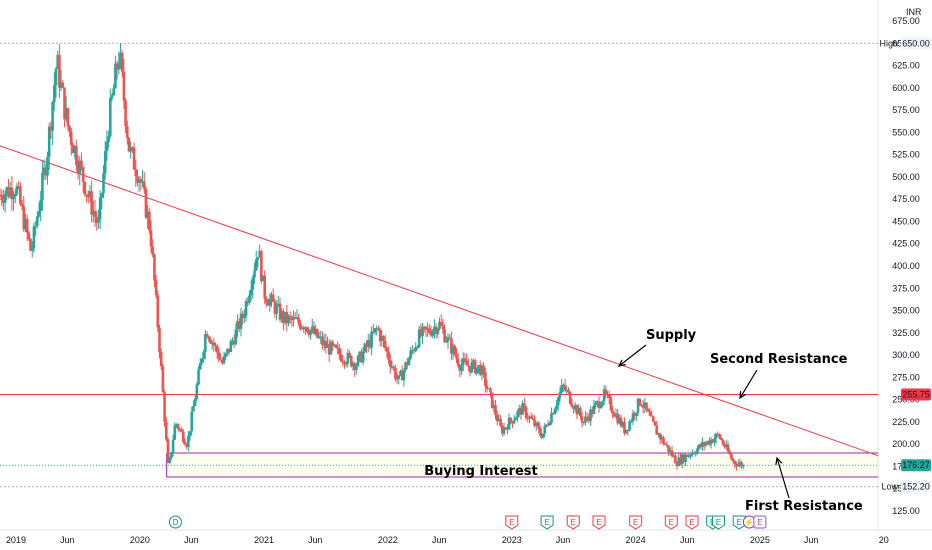 This screenshot has height=550, width=932. What do you see at coordinates (906, 132) in the screenshot?
I see `price-tick-label: 550.00` at bounding box center [906, 132].